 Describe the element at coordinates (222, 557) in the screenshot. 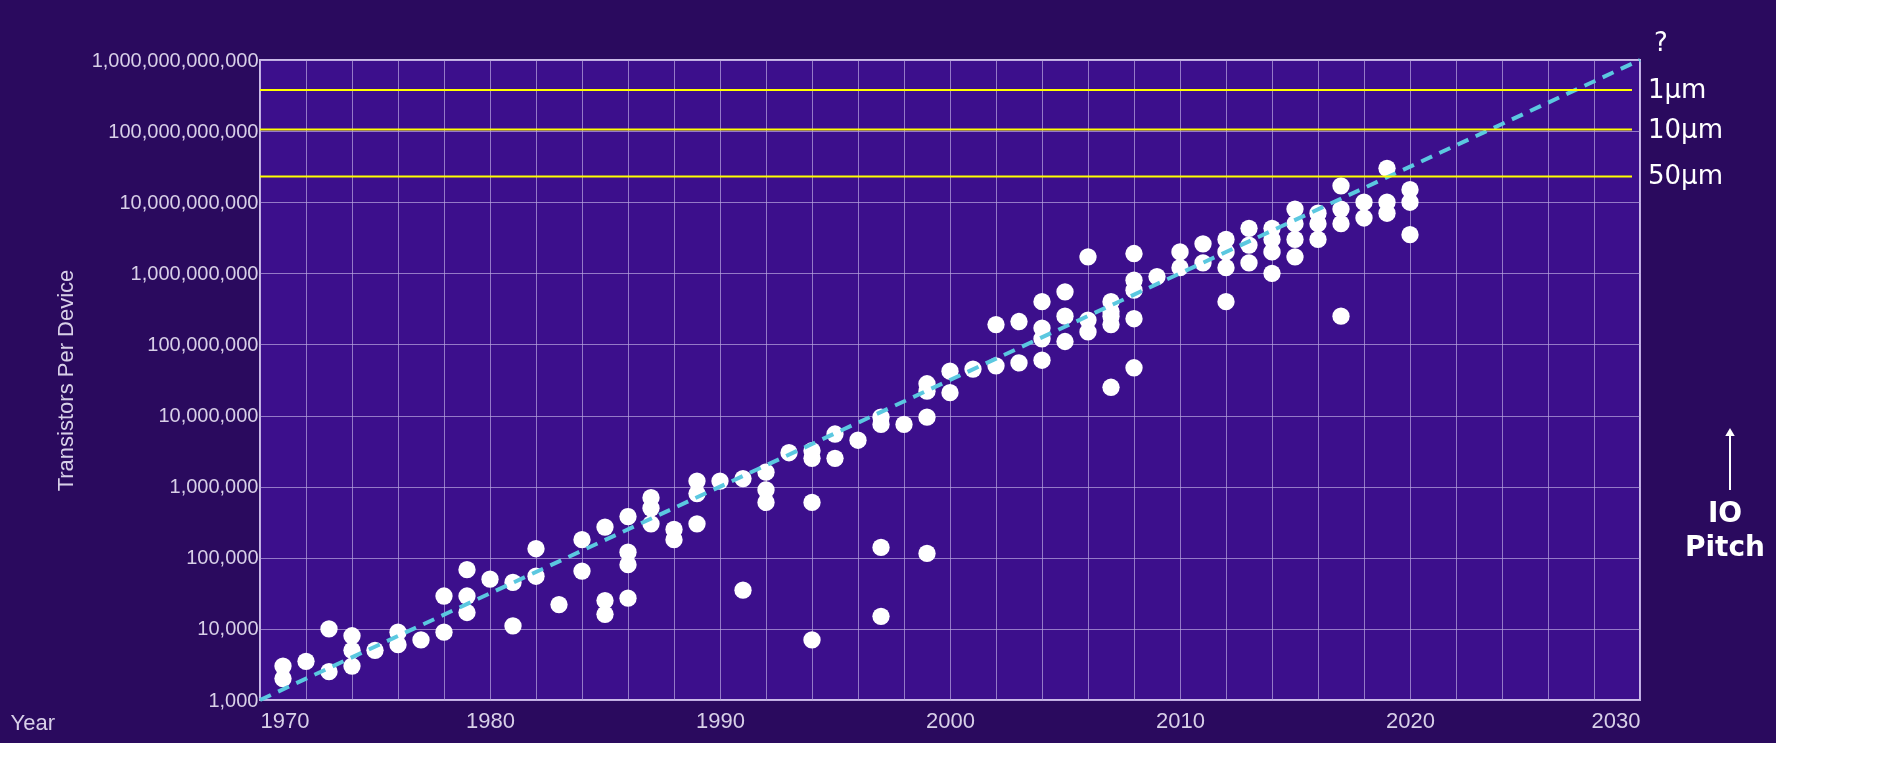

I see `y-tick-label: 100,000` at that location.